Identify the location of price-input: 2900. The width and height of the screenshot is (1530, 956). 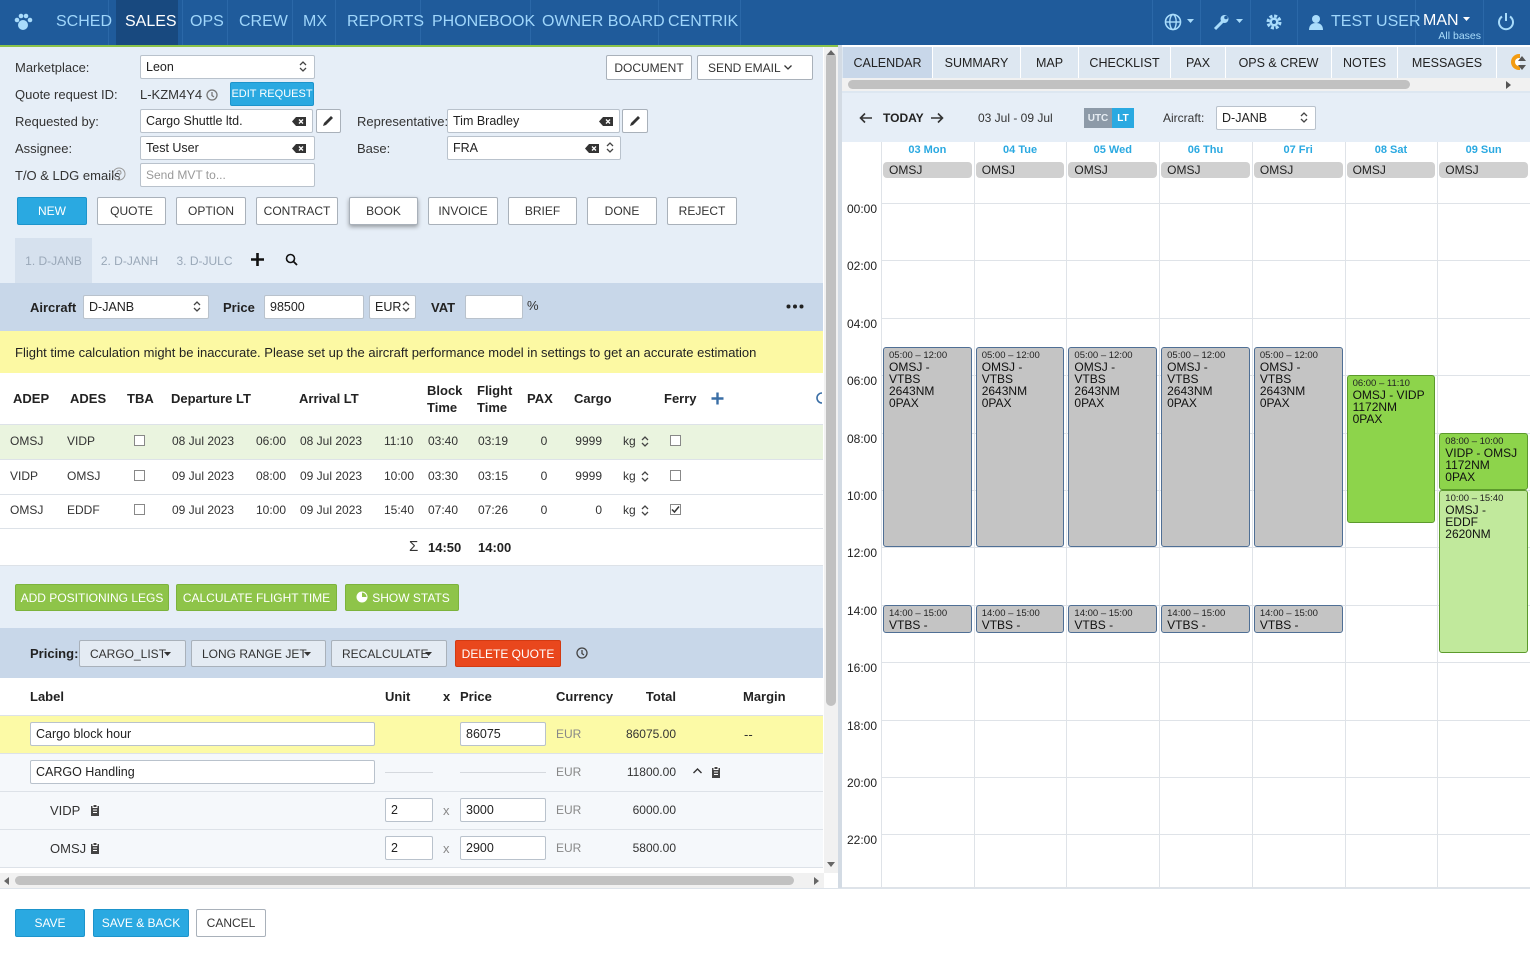
(503, 848).